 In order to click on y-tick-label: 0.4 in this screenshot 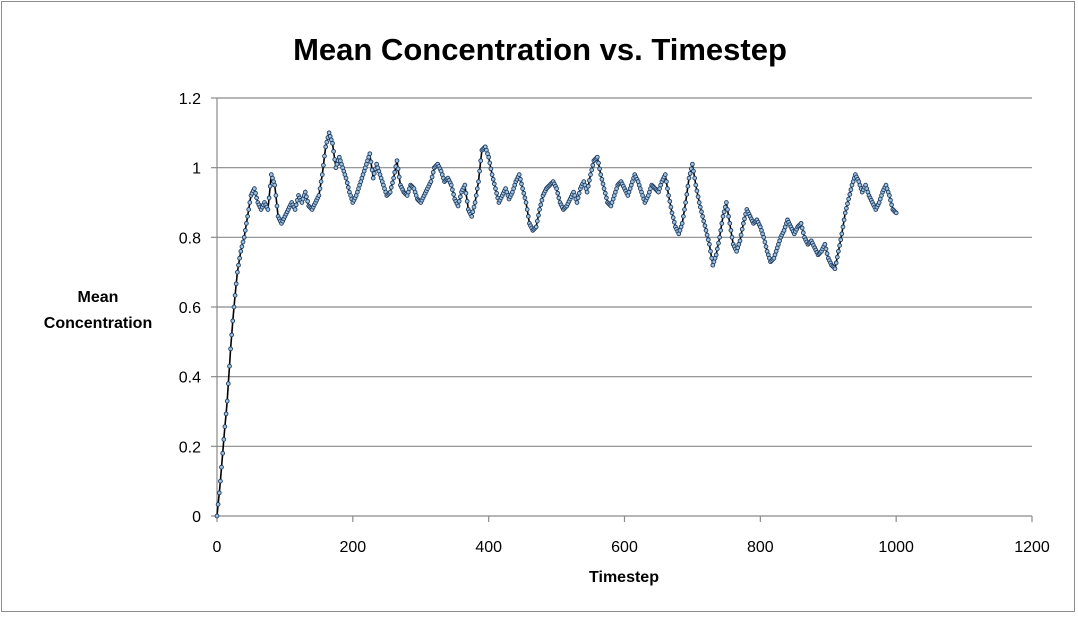, I will do `click(190, 378)`.